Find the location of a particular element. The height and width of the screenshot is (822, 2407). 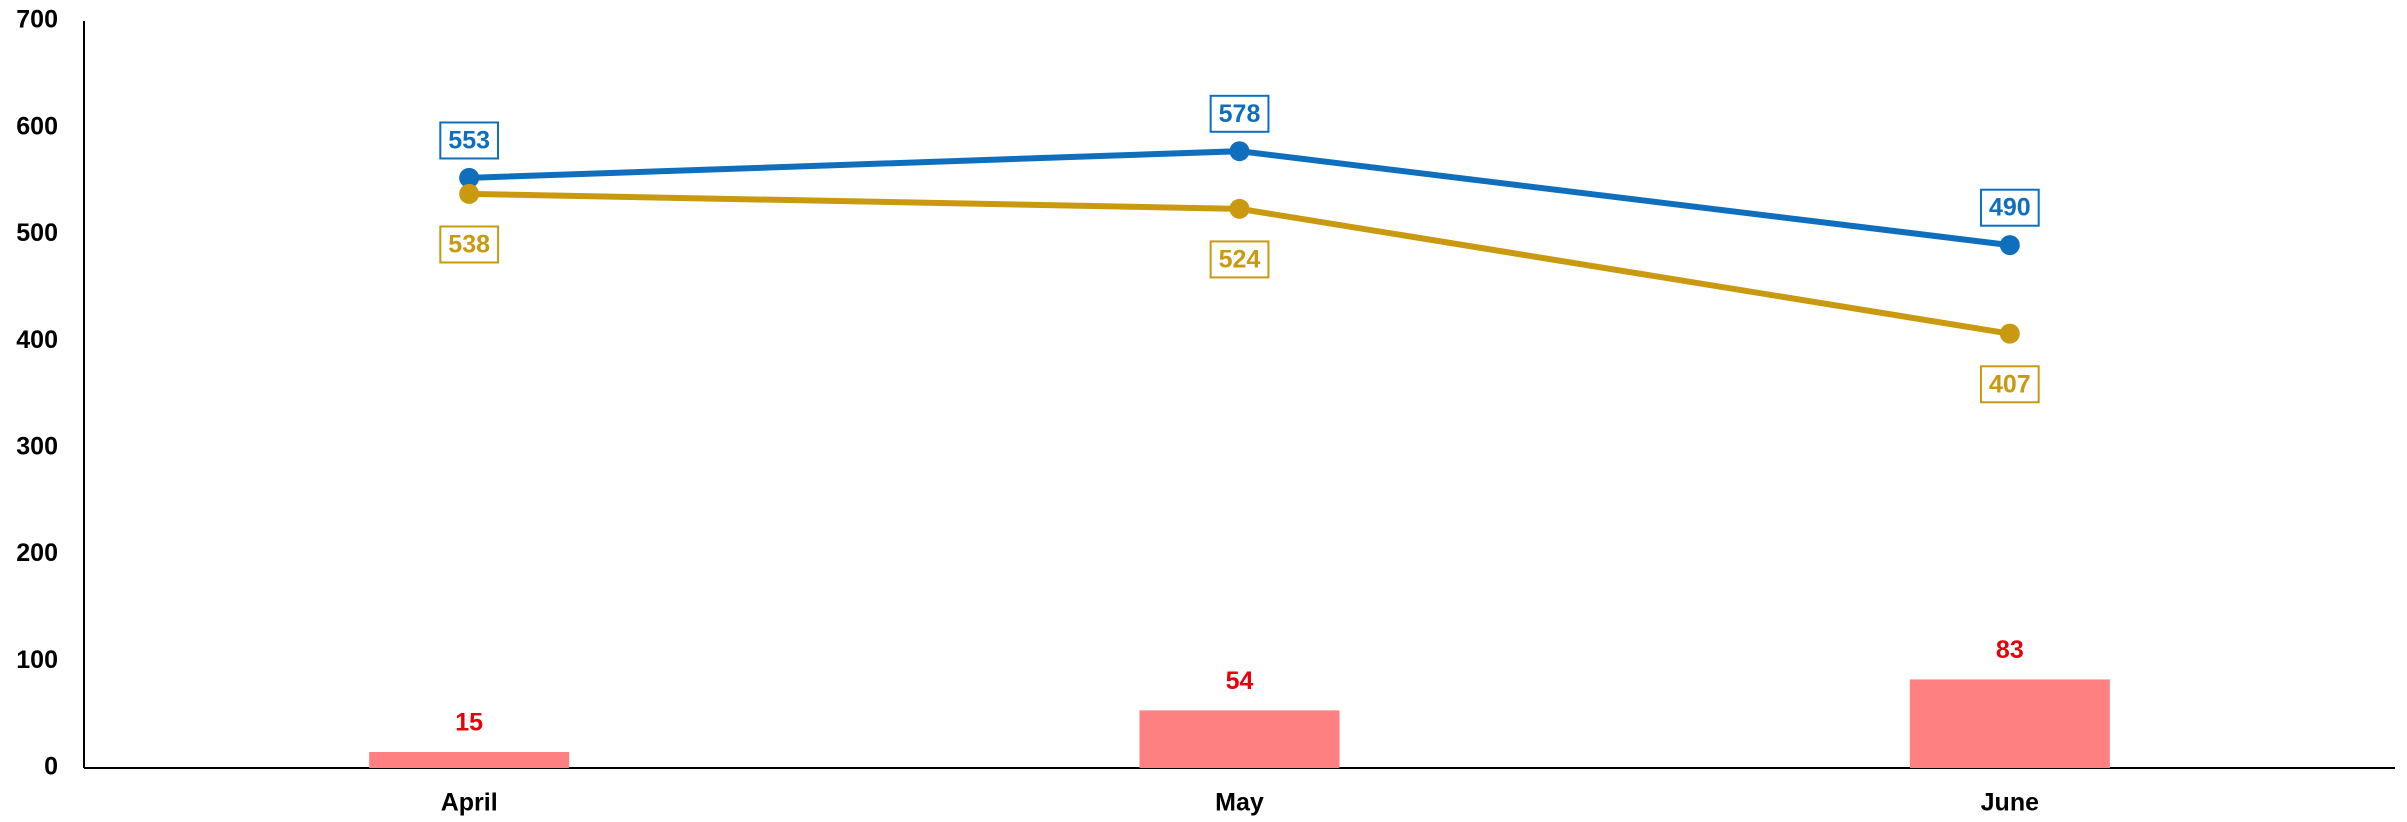

data-label: 578 is located at coordinates (1240, 114).